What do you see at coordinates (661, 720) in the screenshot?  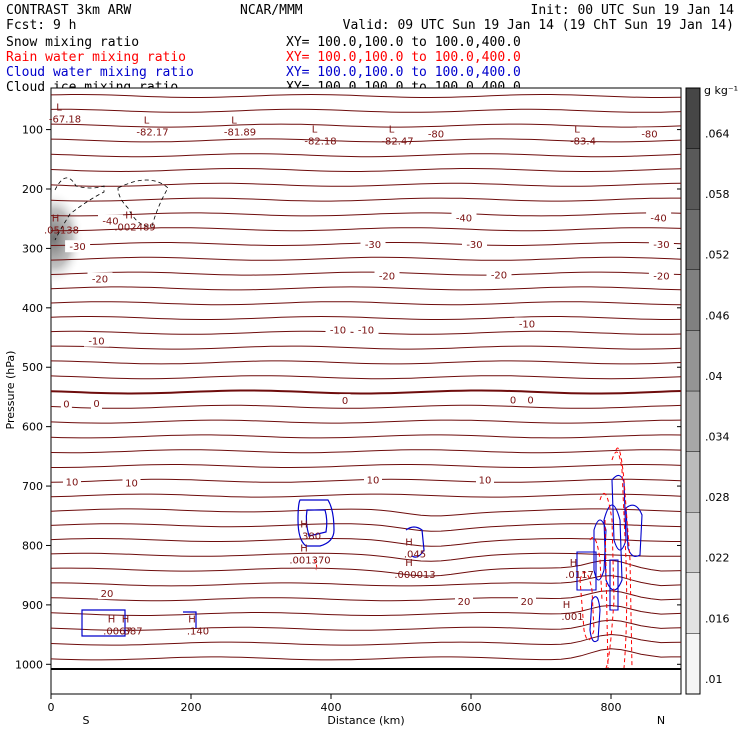 I see `x-axis-end-label: N` at bounding box center [661, 720].